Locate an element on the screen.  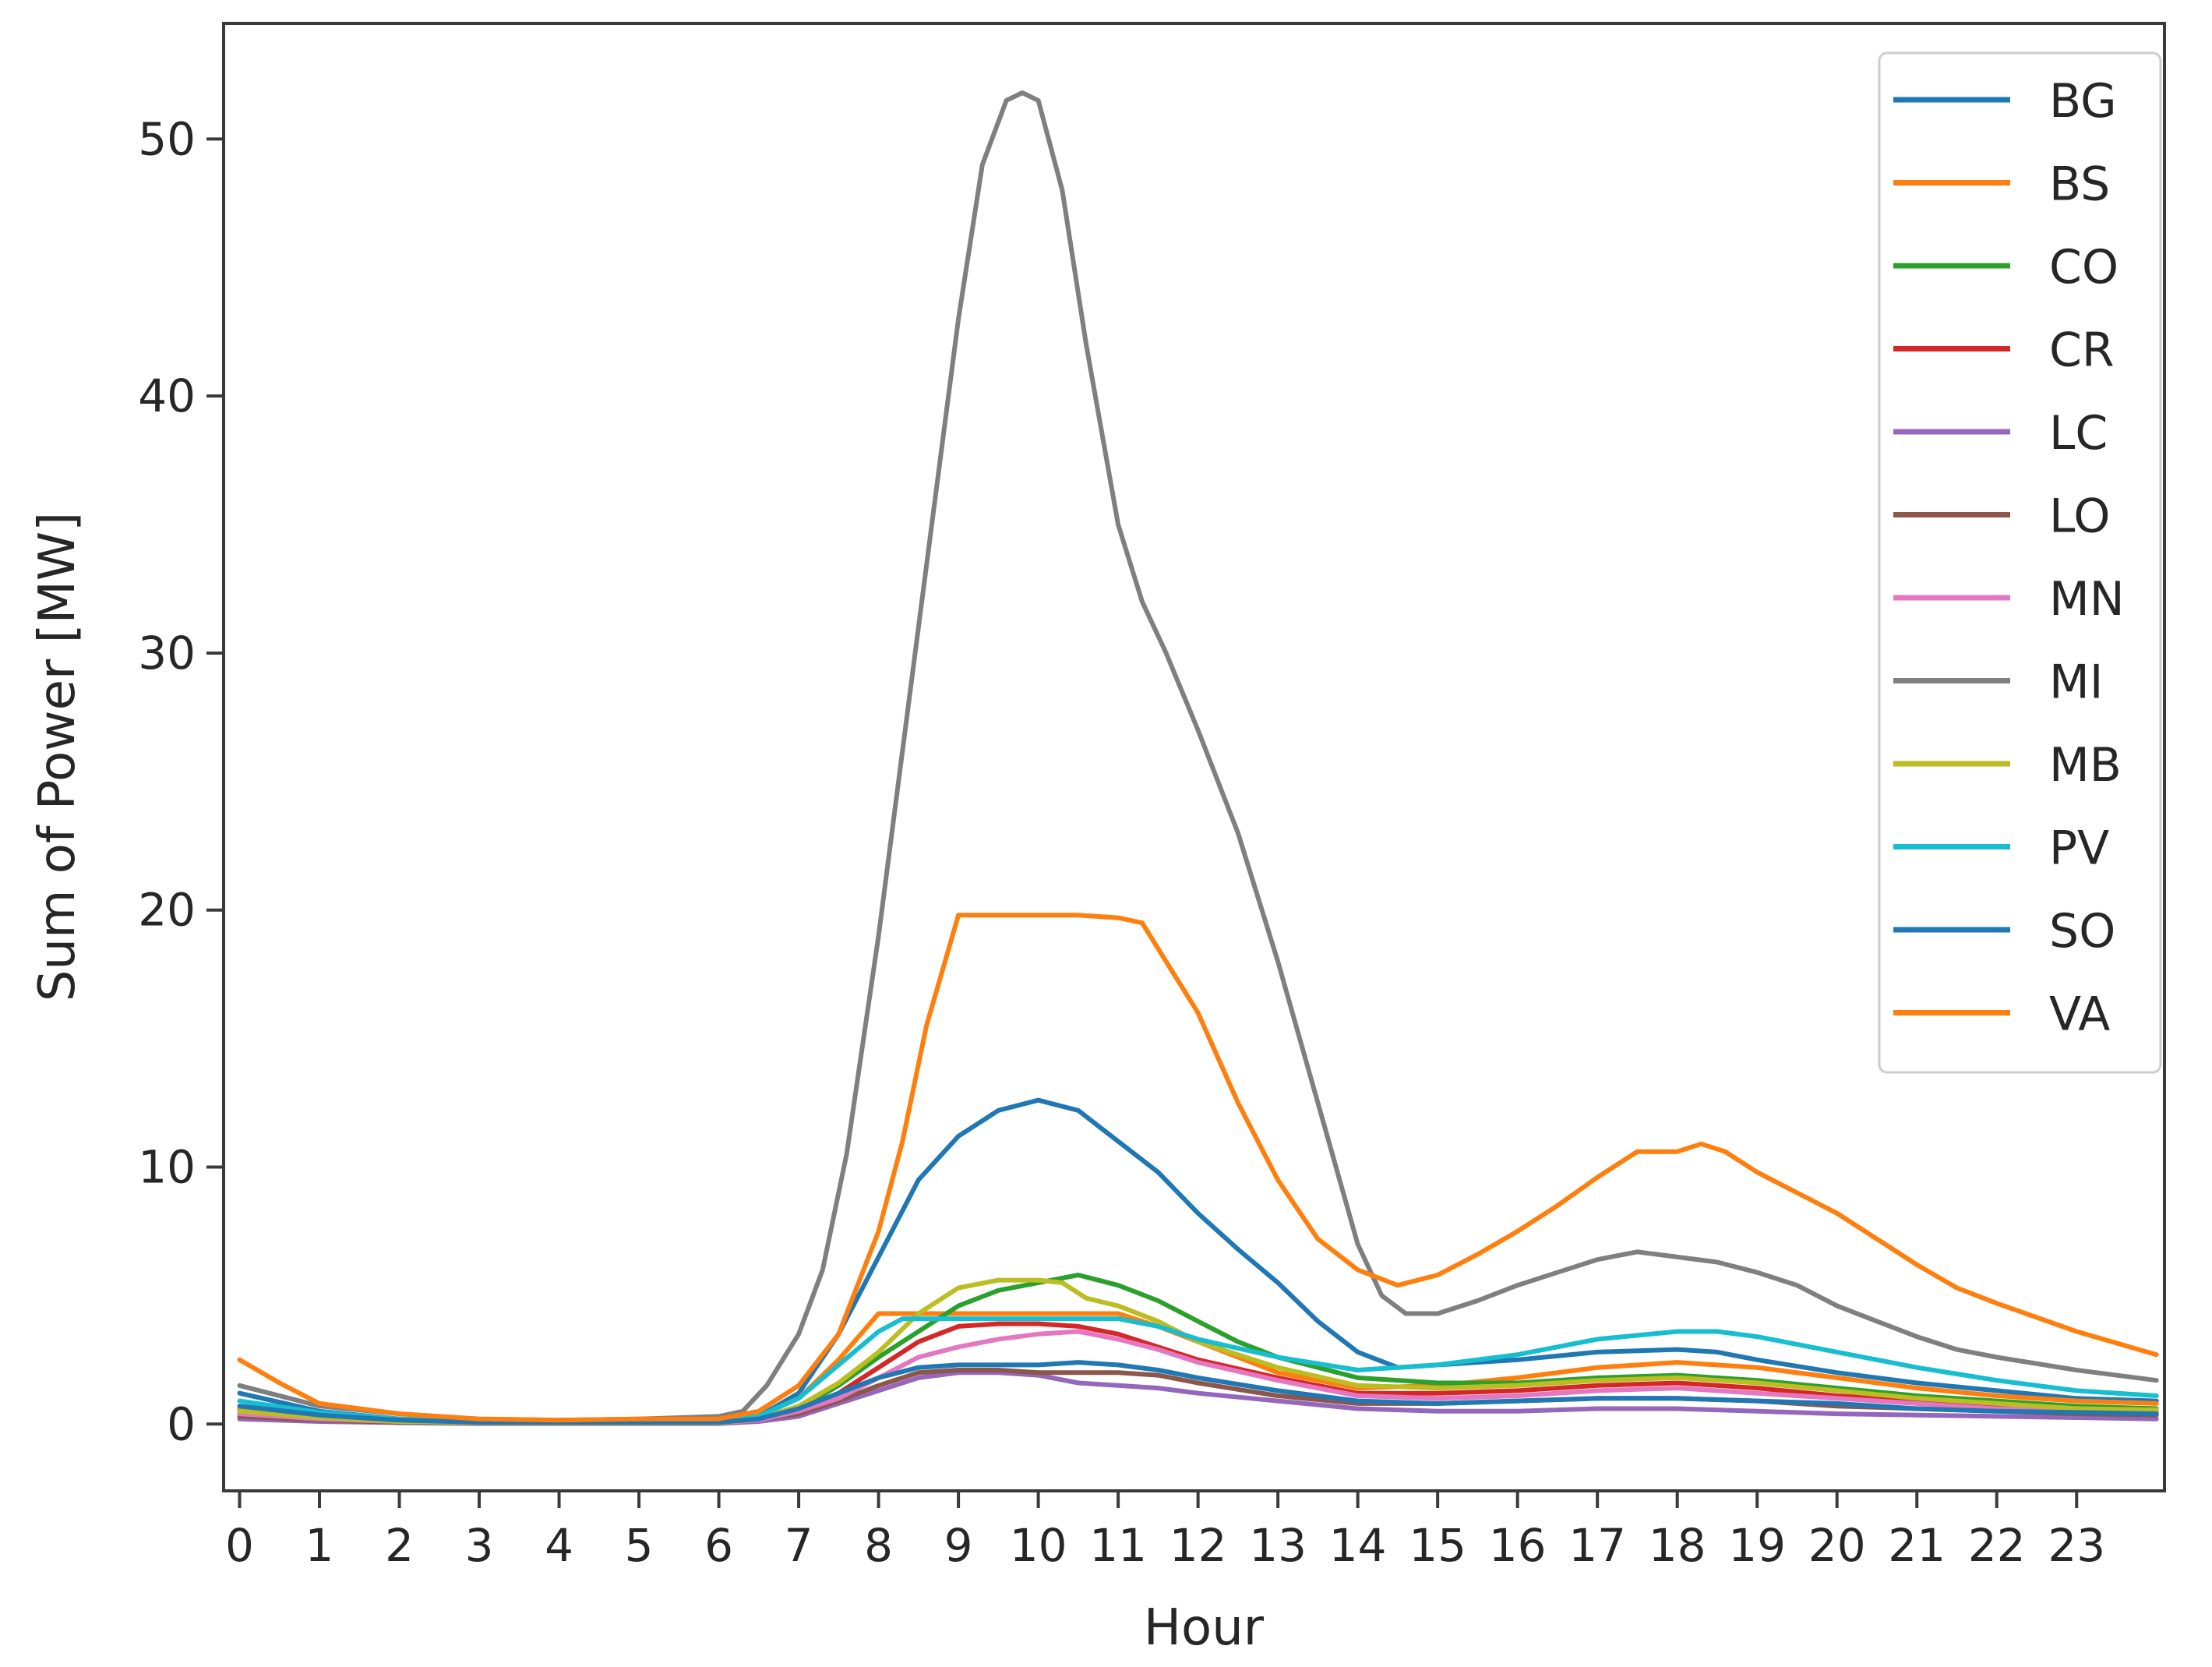
x-tick-label: 9 is located at coordinates (958, 1545).